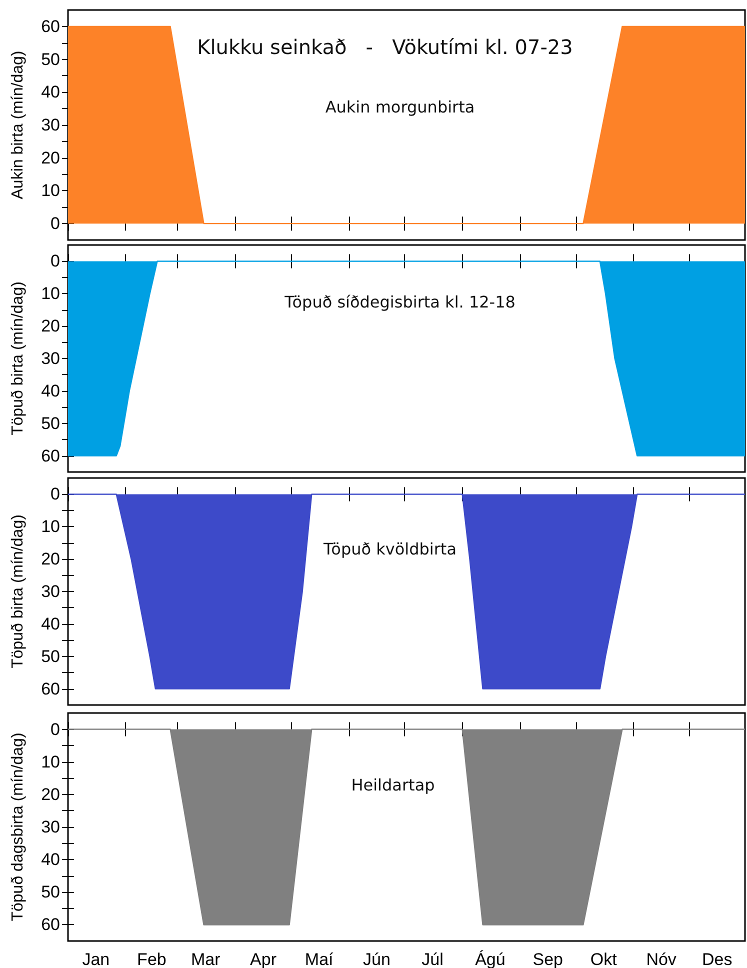 This screenshot has width=747, height=968. What do you see at coordinates (385, 47) in the screenshot?
I see `text: Klukku seinkað - Vökutími kl. 07-23` at bounding box center [385, 47].